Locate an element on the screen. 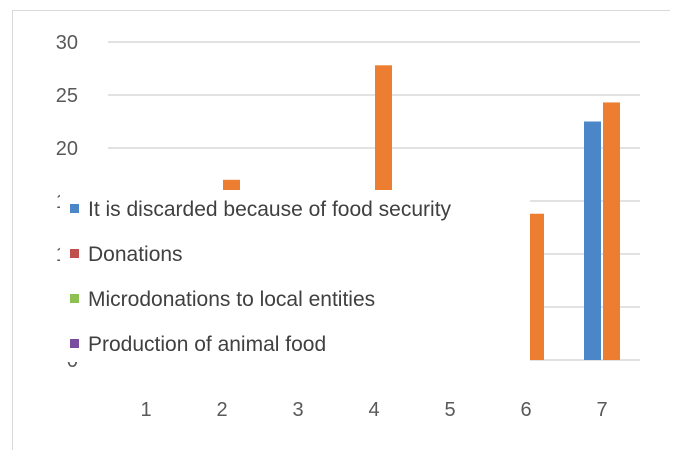 This screenshot has width=675, height=452. x-tick-label: 5 is located at coordinates (449, 410).